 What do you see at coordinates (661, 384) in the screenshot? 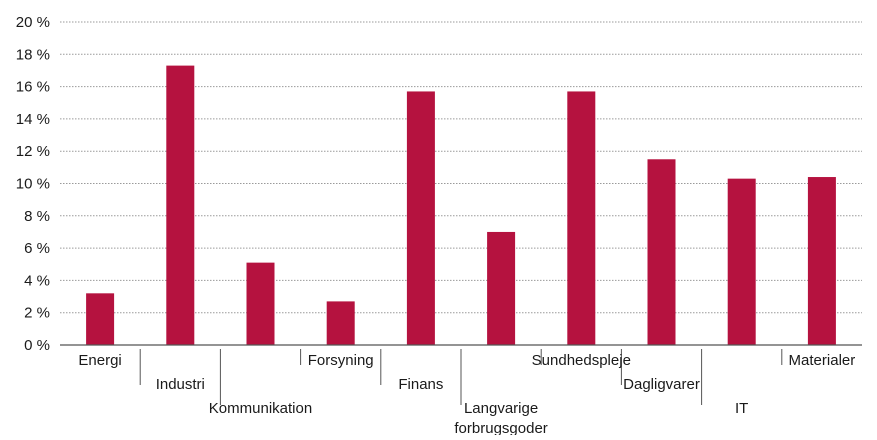
I see `x-tick-label: Dagligvarer` at bounding box center [661, 384].